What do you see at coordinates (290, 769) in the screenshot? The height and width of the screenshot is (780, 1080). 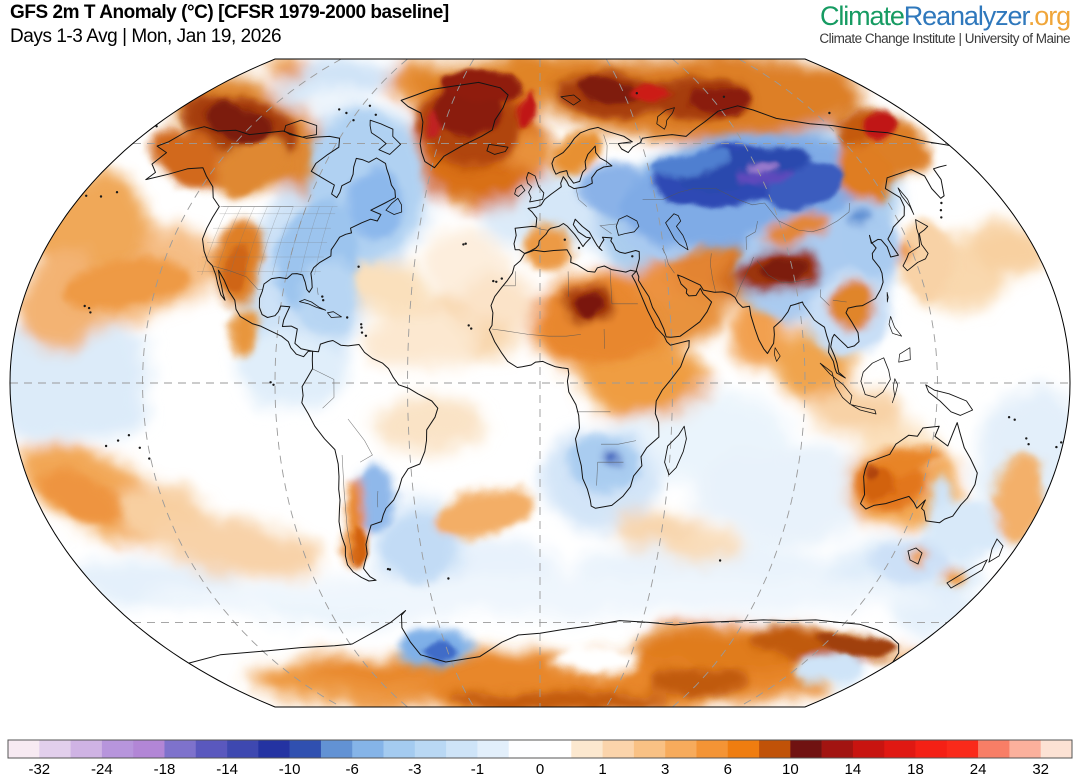 I see `svg-text: -10` at bounding box center [290, 769].